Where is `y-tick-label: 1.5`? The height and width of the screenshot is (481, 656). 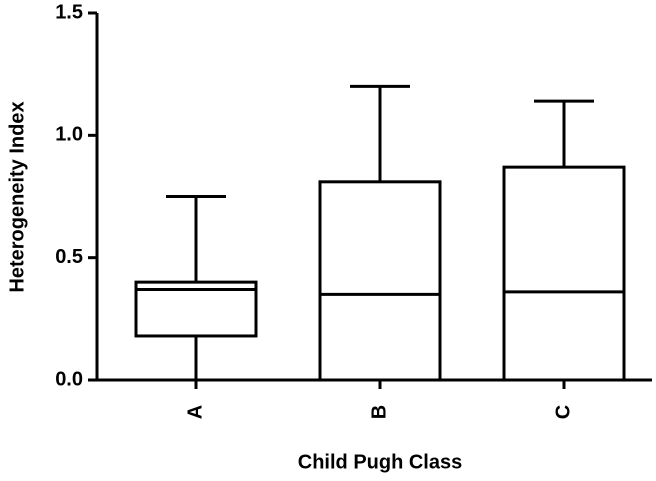
y-tick-label: 1.5 is located at coordinates (69, 12).